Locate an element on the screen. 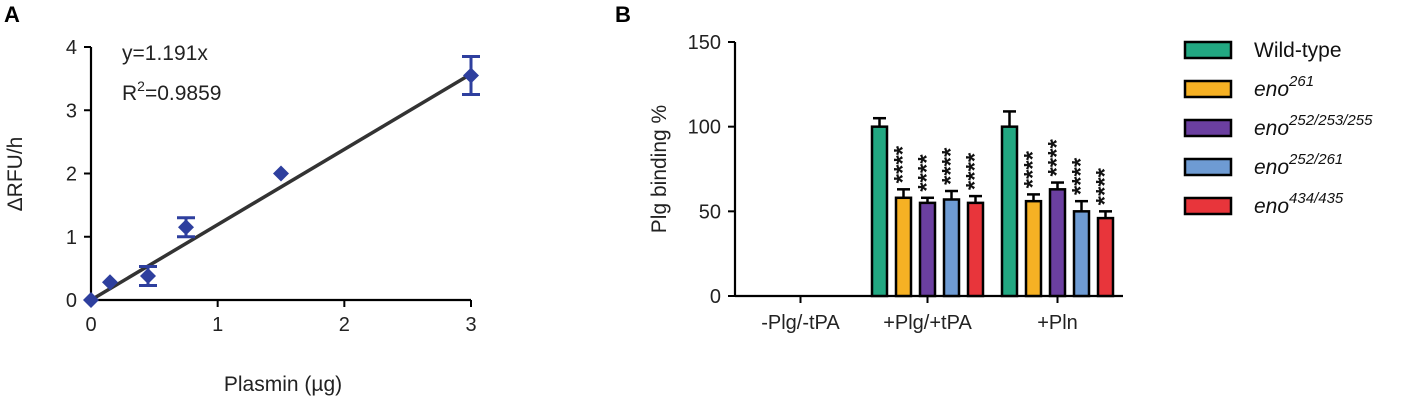  legend-label: Wild-type is located at coordinates (1298, 50).